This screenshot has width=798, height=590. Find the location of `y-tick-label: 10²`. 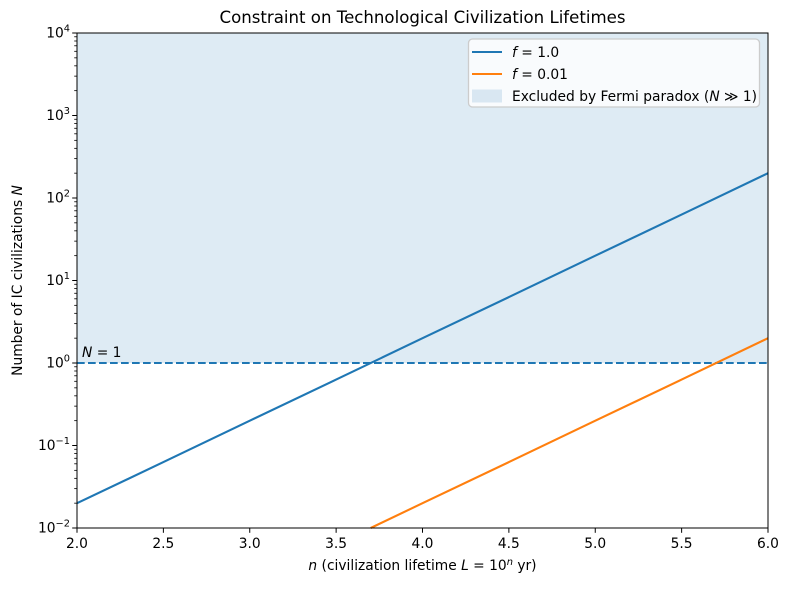

y-tick-label: 10² is located at coordinates (58, 198).